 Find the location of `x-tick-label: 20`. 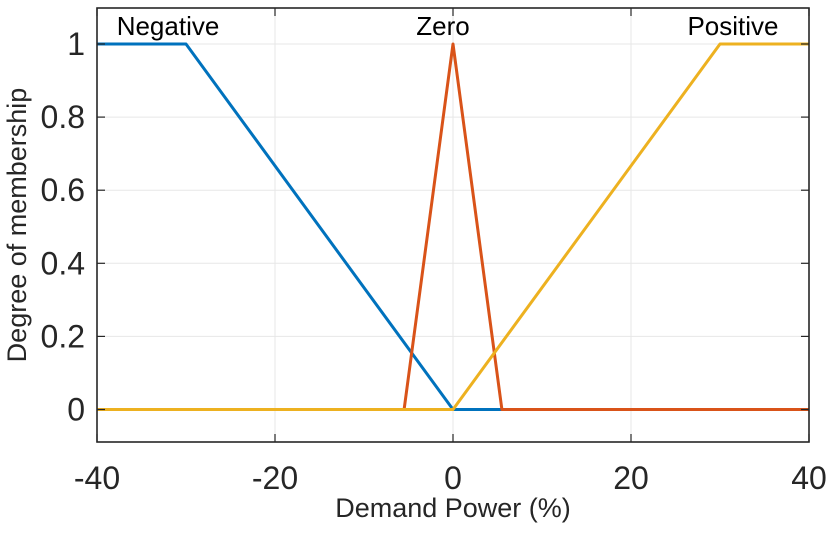

x-tick-label: 20 is located at coordinates (631, 478).